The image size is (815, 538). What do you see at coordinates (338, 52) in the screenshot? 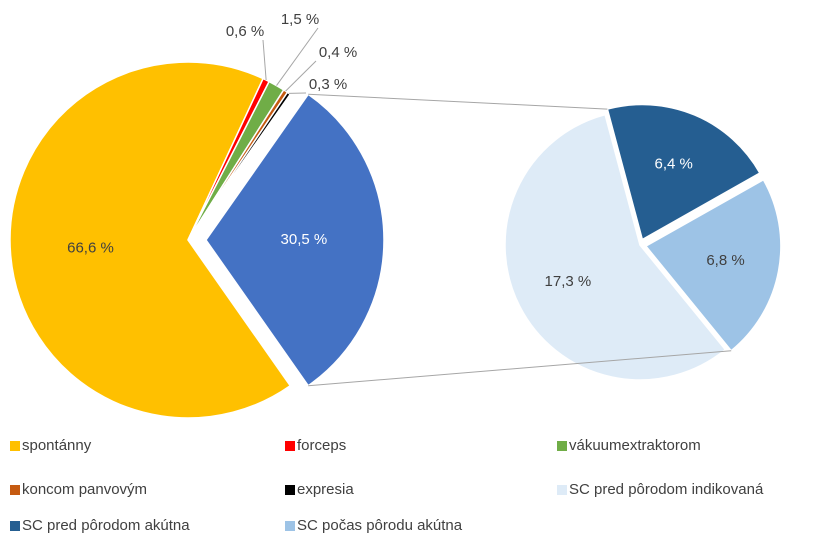
I see `data-label: 0,4 %` at bounding box center [338, 52].